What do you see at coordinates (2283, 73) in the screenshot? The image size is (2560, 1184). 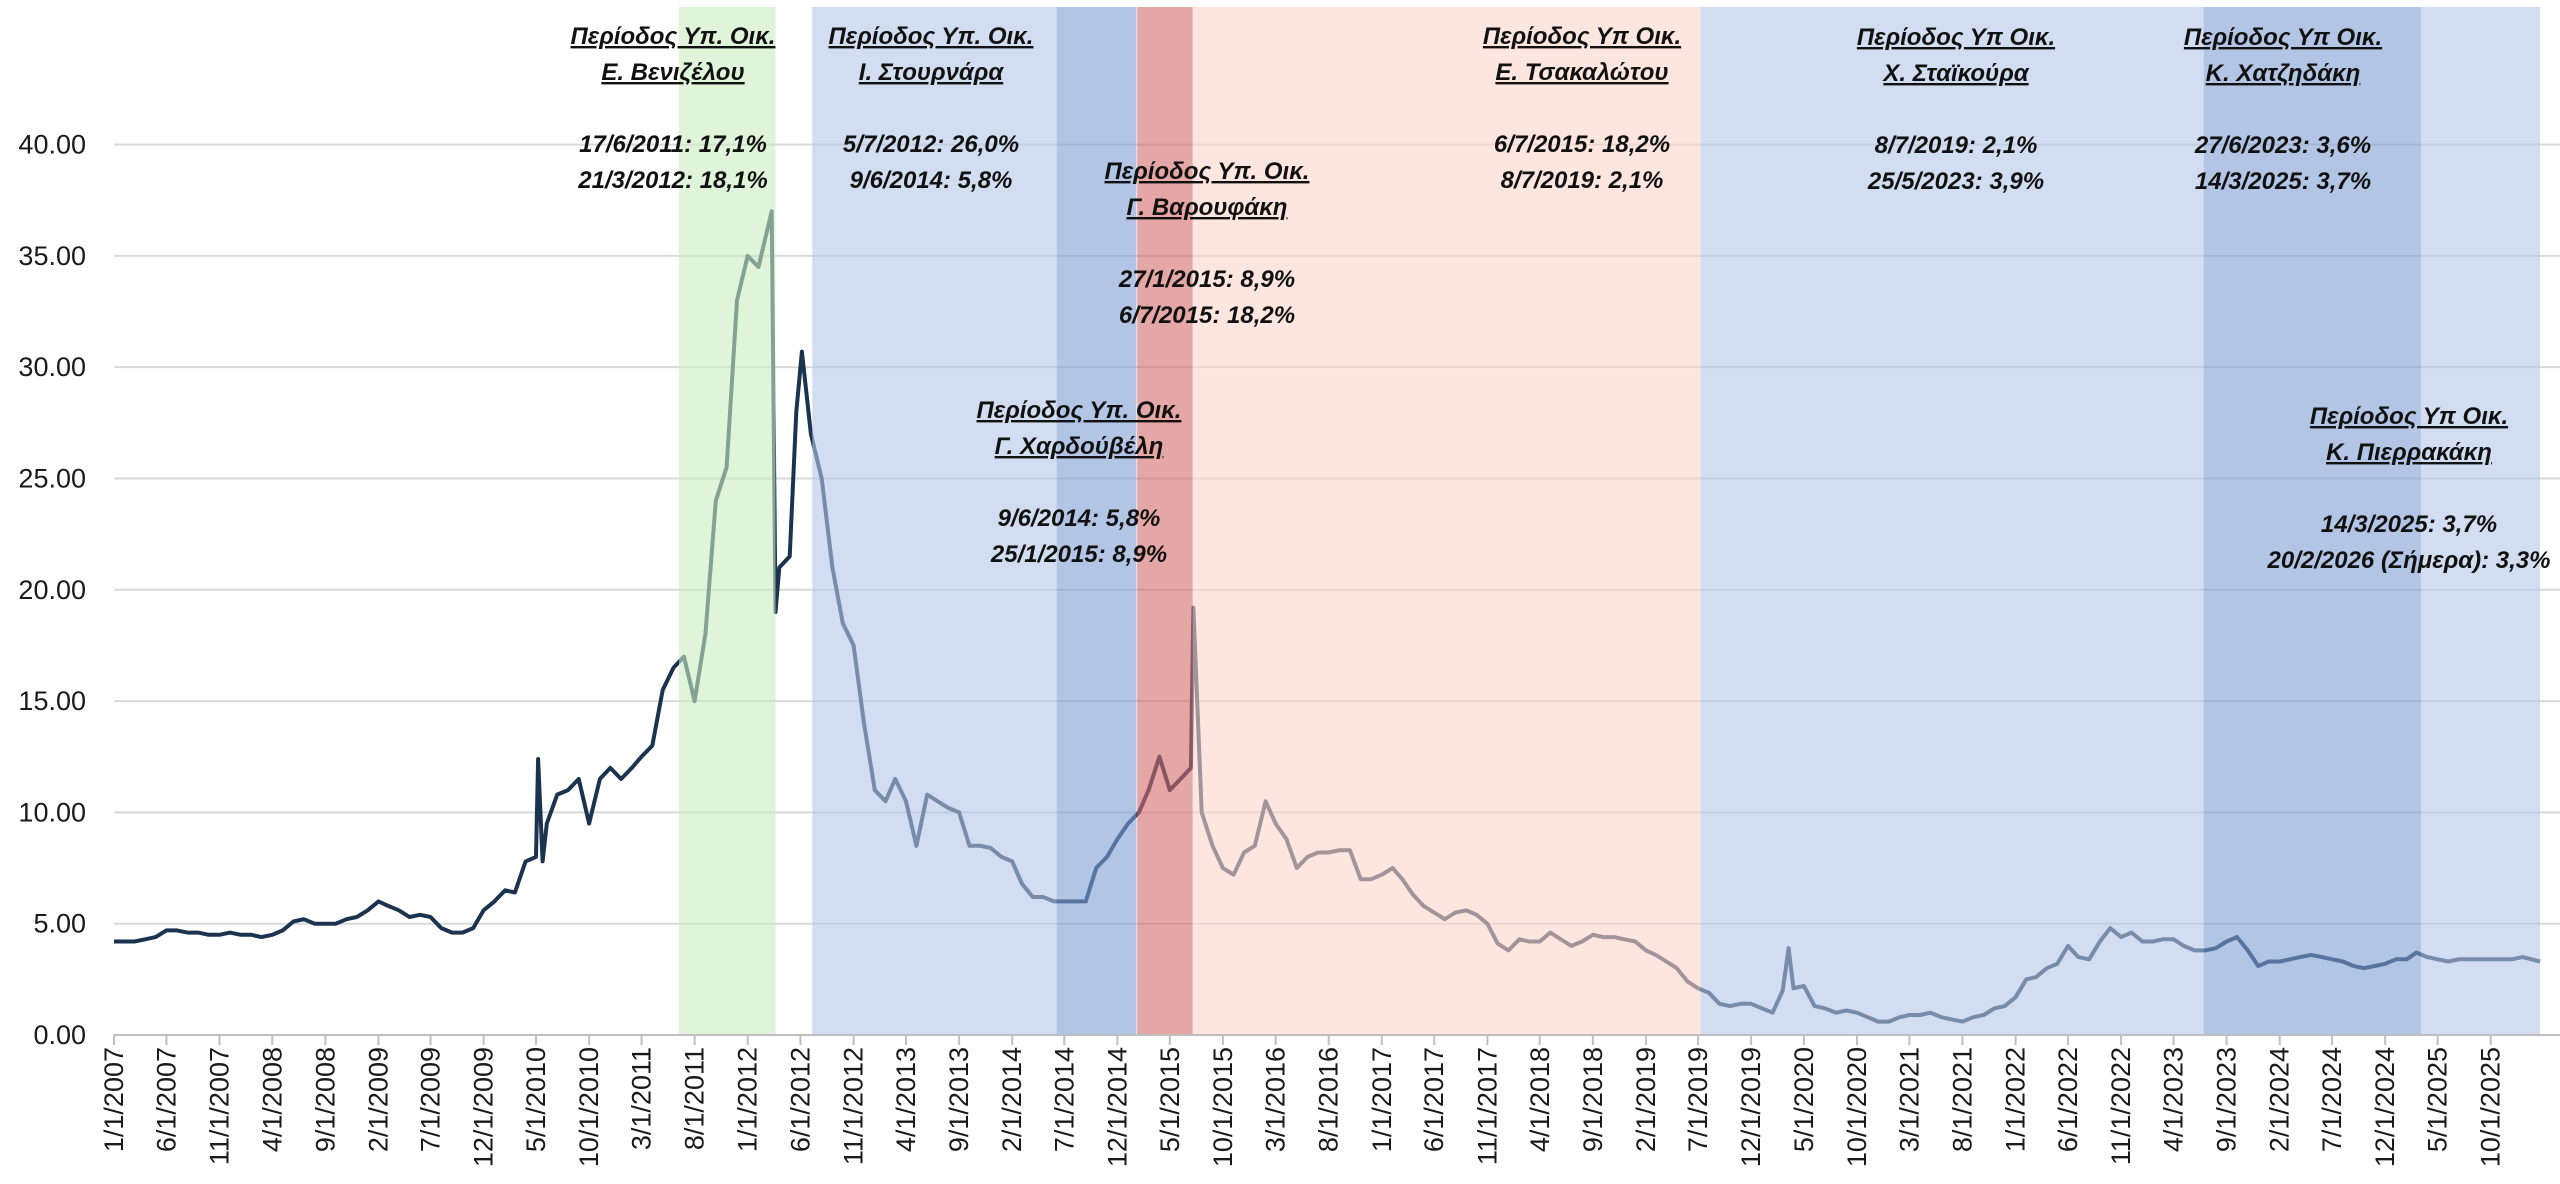 I see `period-title: Κ. Χατζηδάκη` at bounding box center [2283, 73].